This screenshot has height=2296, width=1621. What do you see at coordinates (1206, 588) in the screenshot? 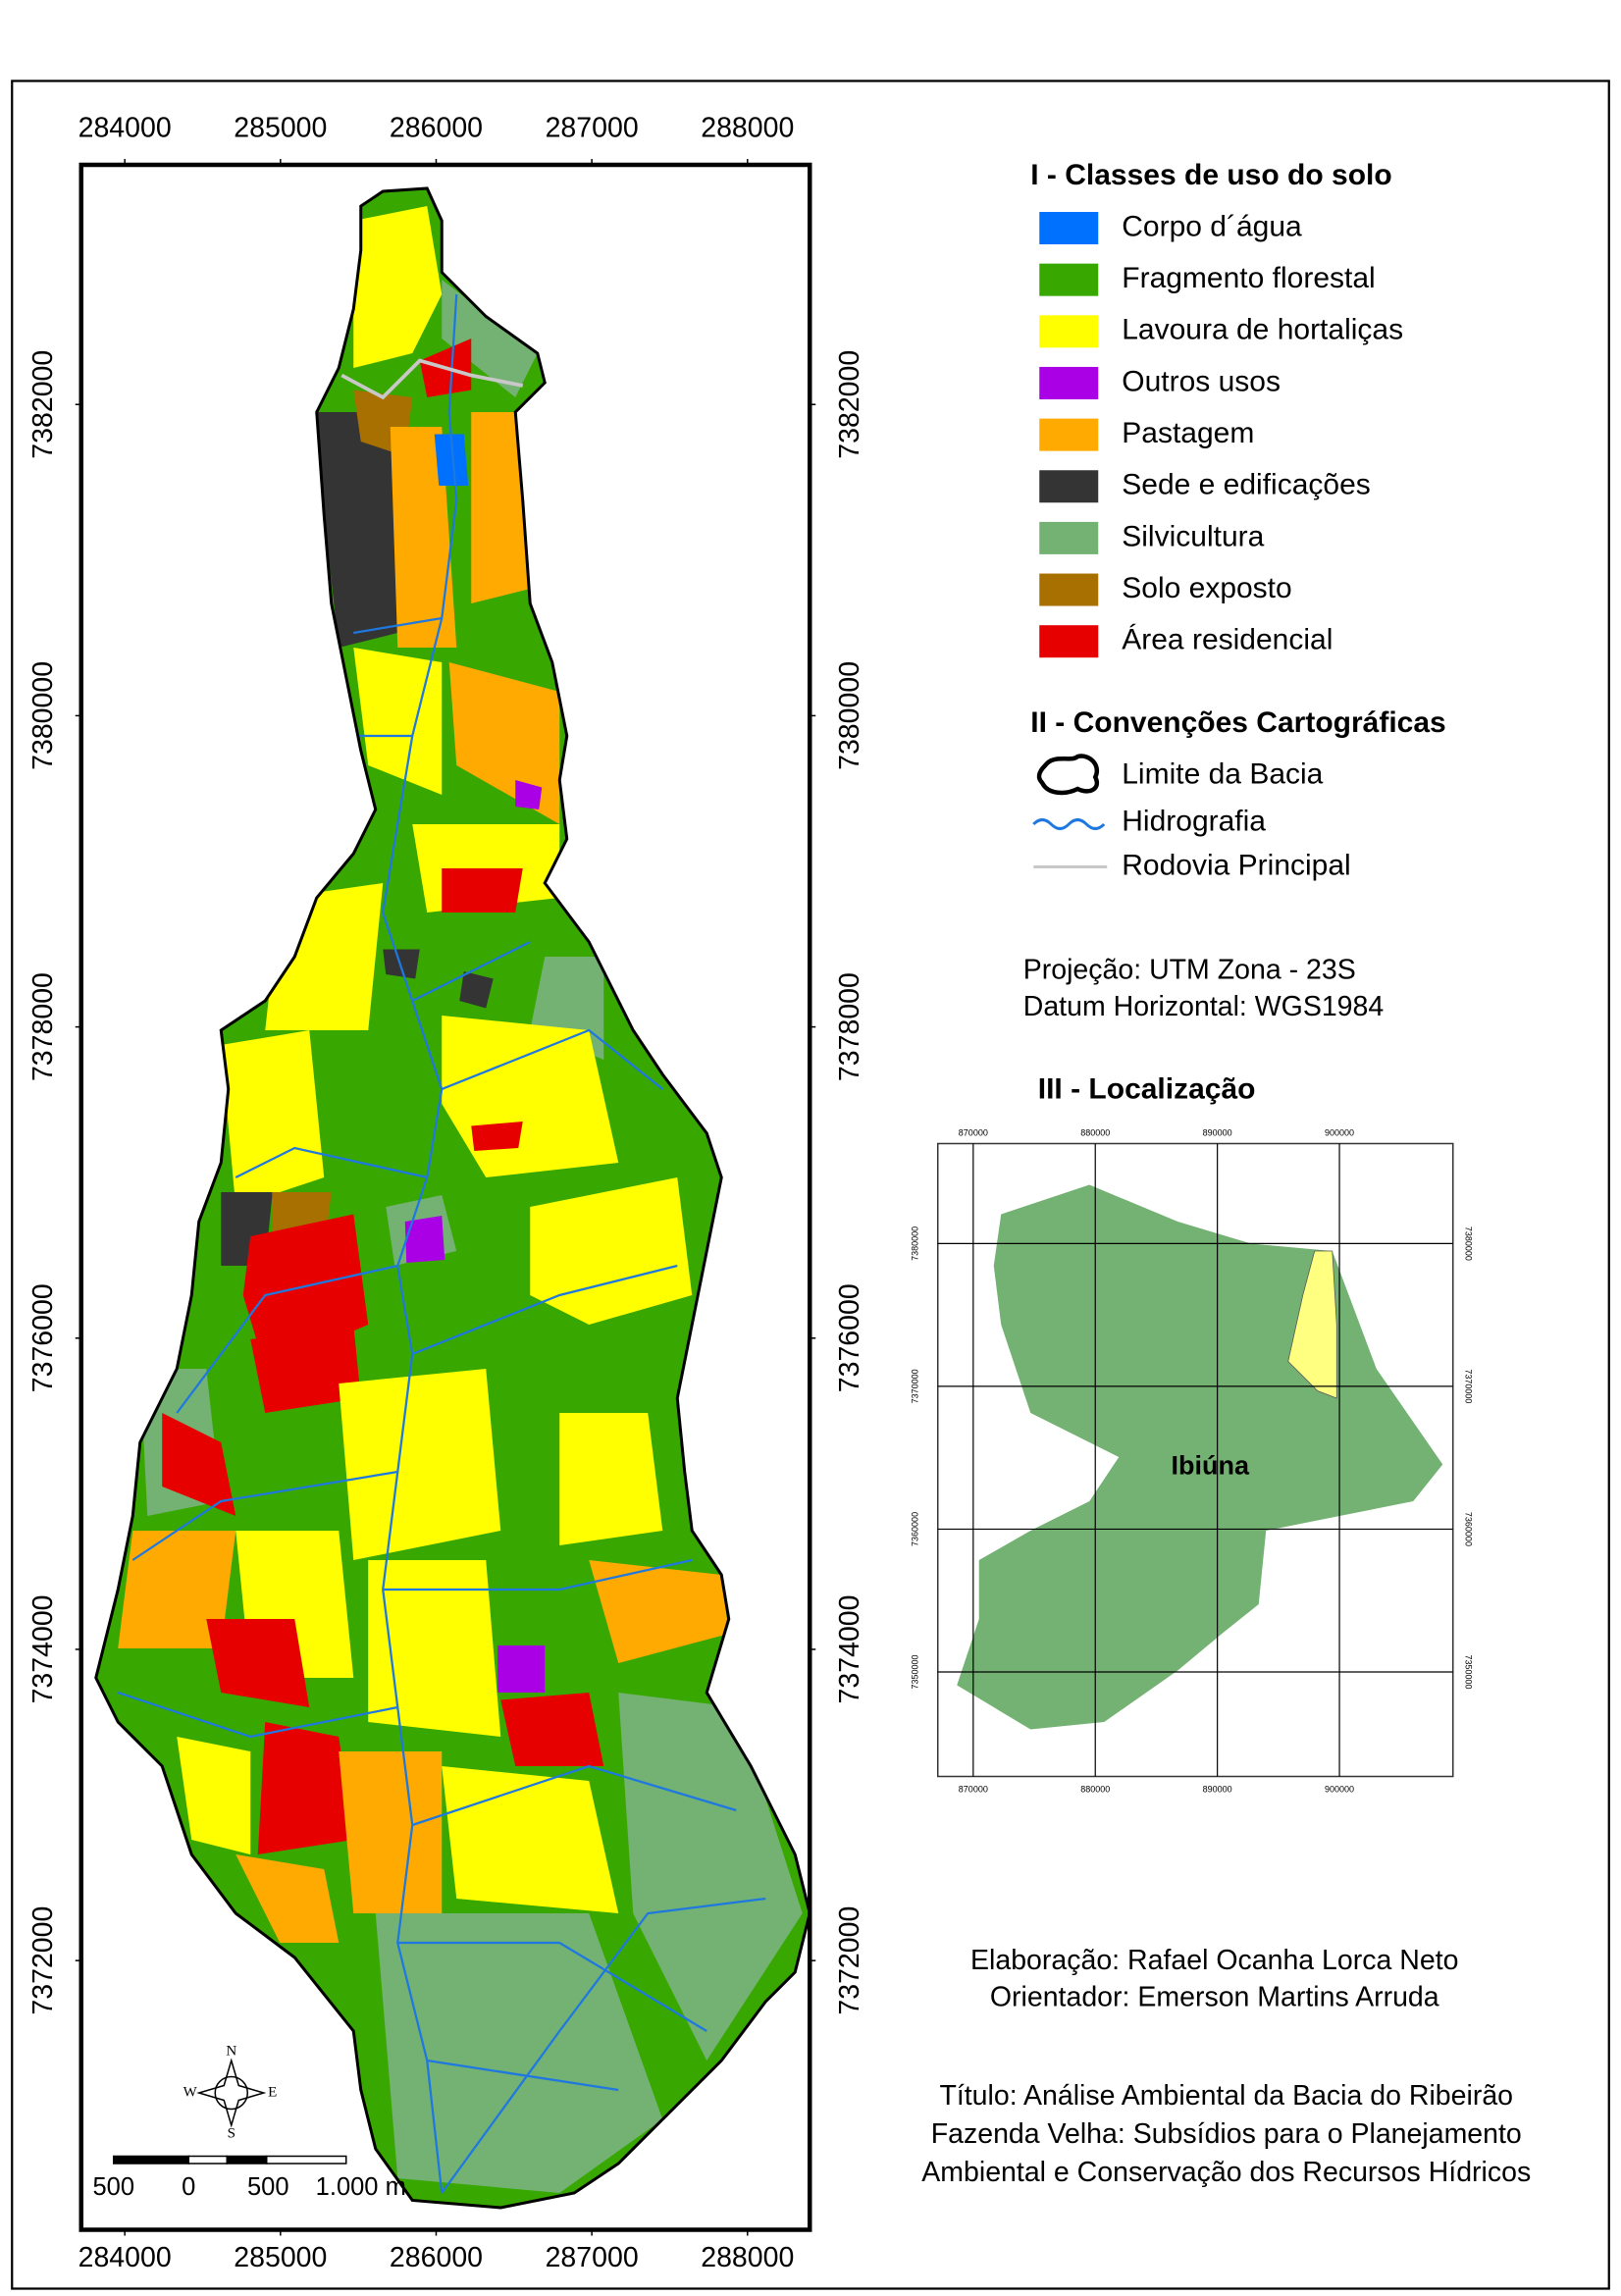
I see `legend-label: Solo exposto` at bounding box center [1206, 588].